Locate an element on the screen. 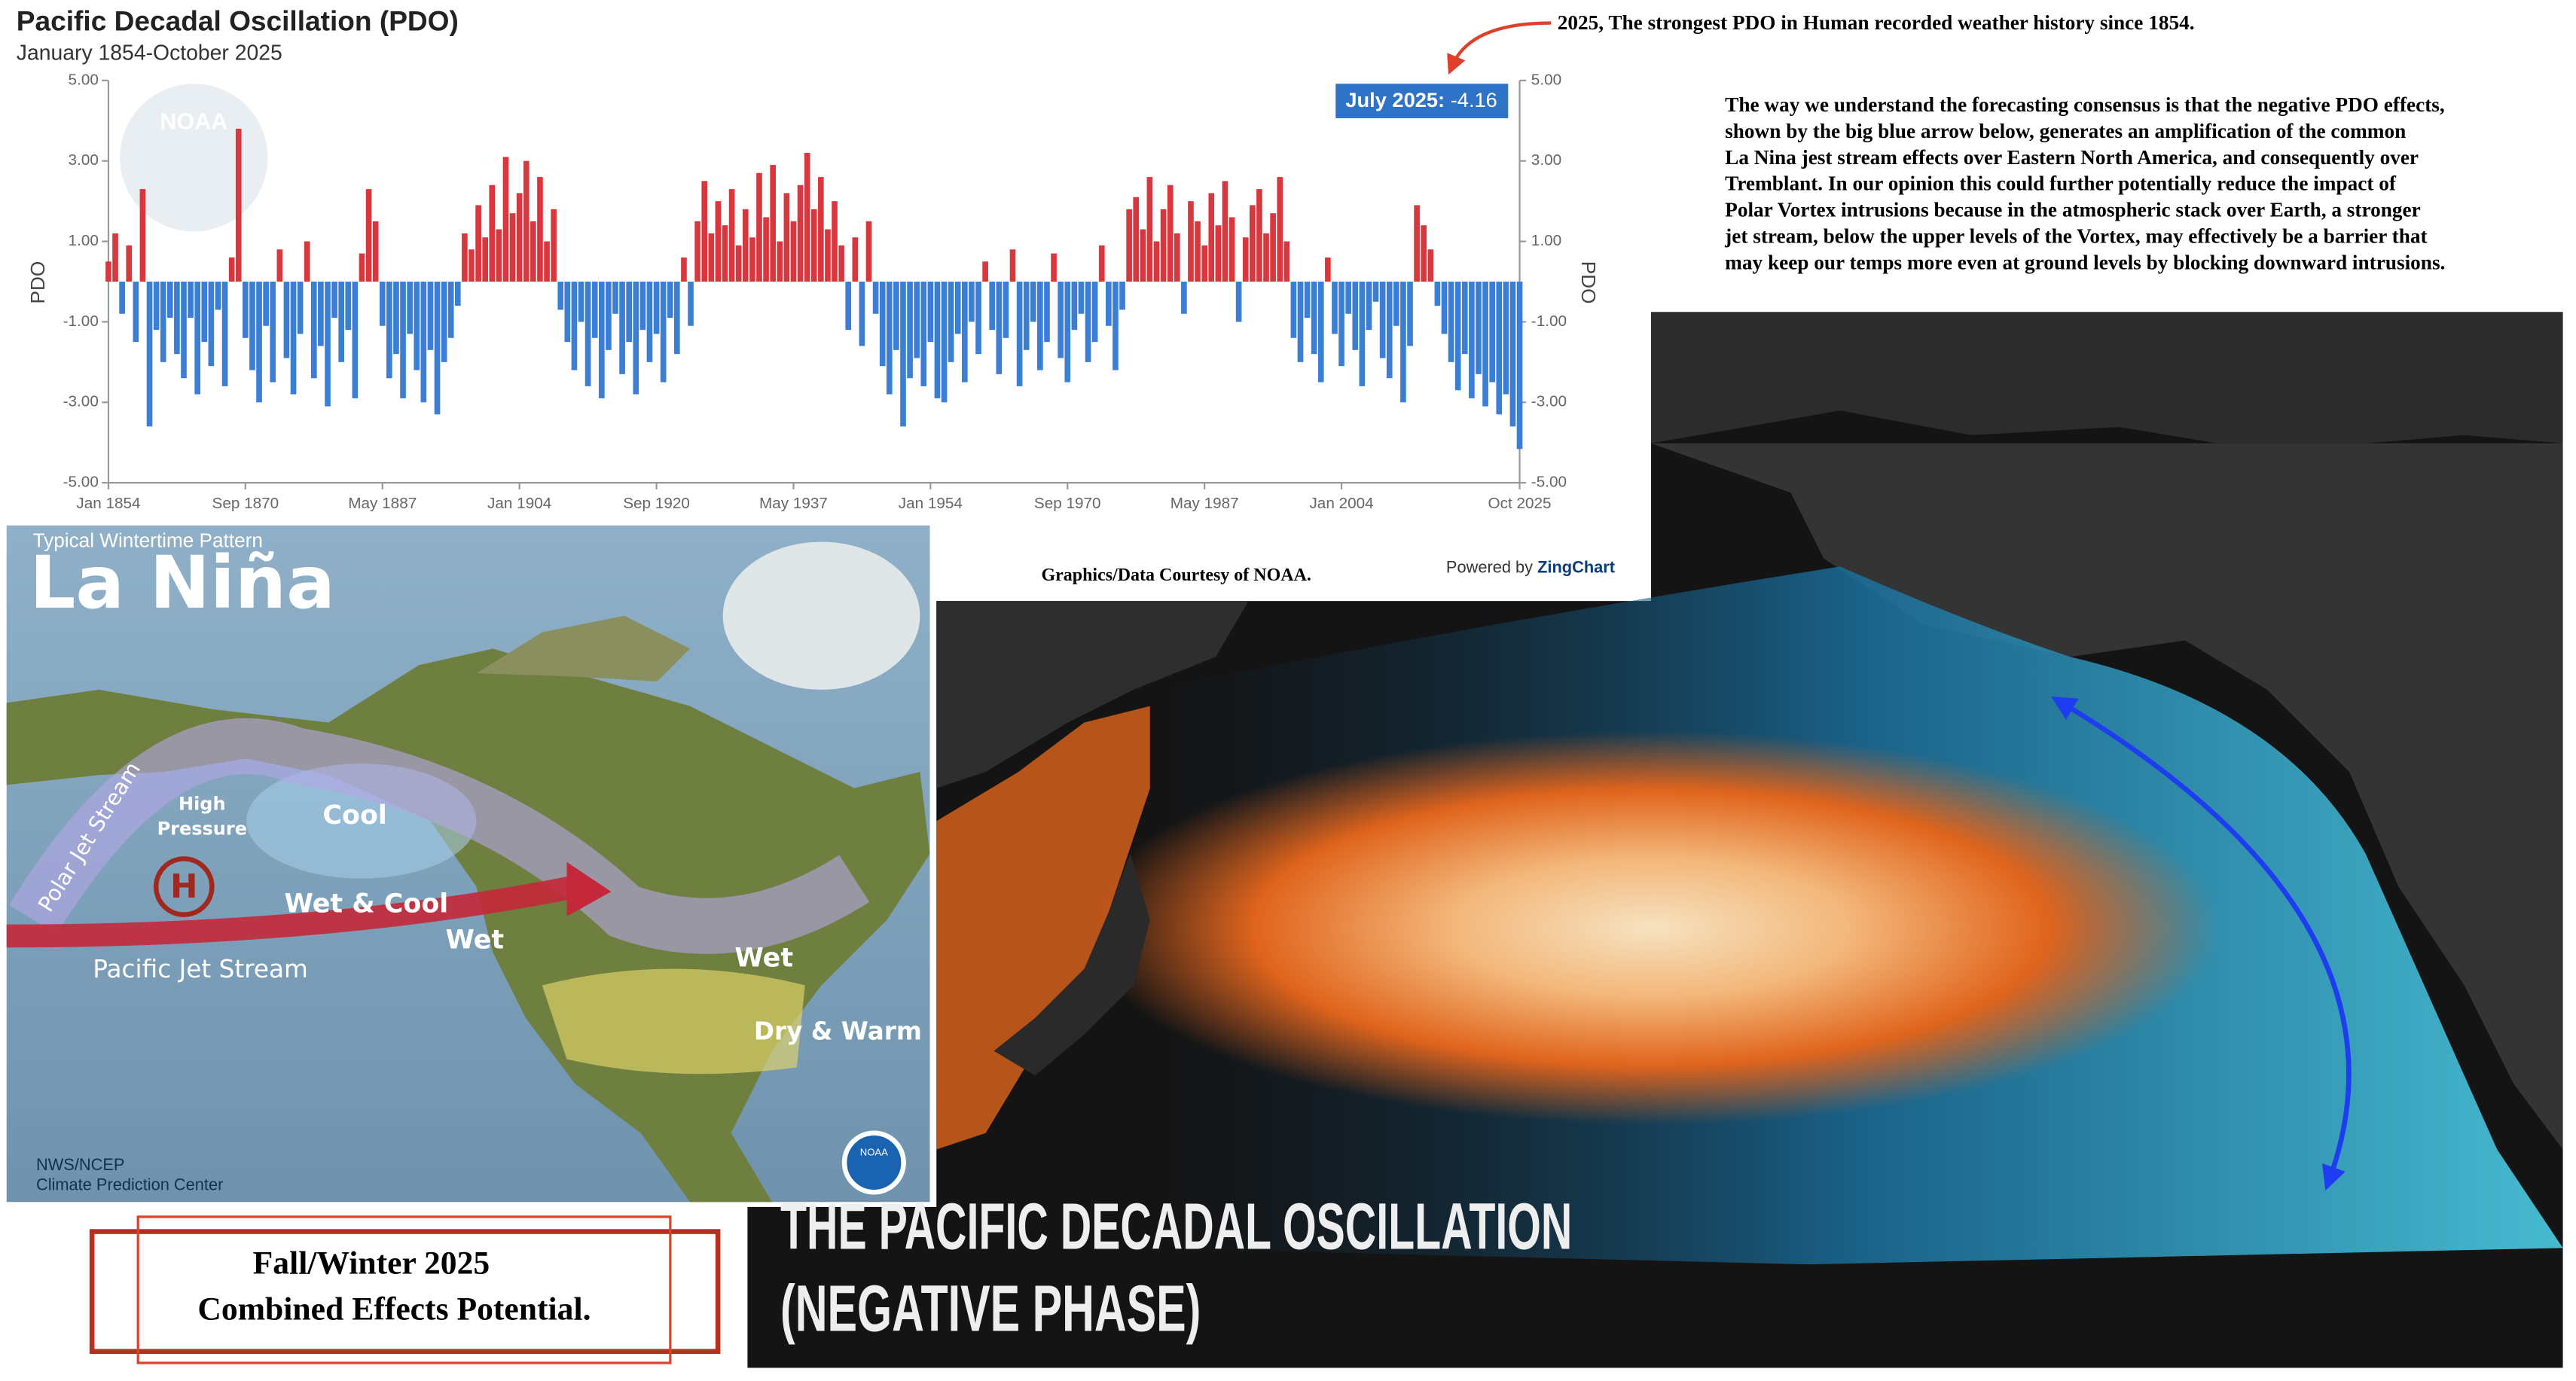  callout-text: Combined Effects Potential. is located at coordinates (394, 1309).